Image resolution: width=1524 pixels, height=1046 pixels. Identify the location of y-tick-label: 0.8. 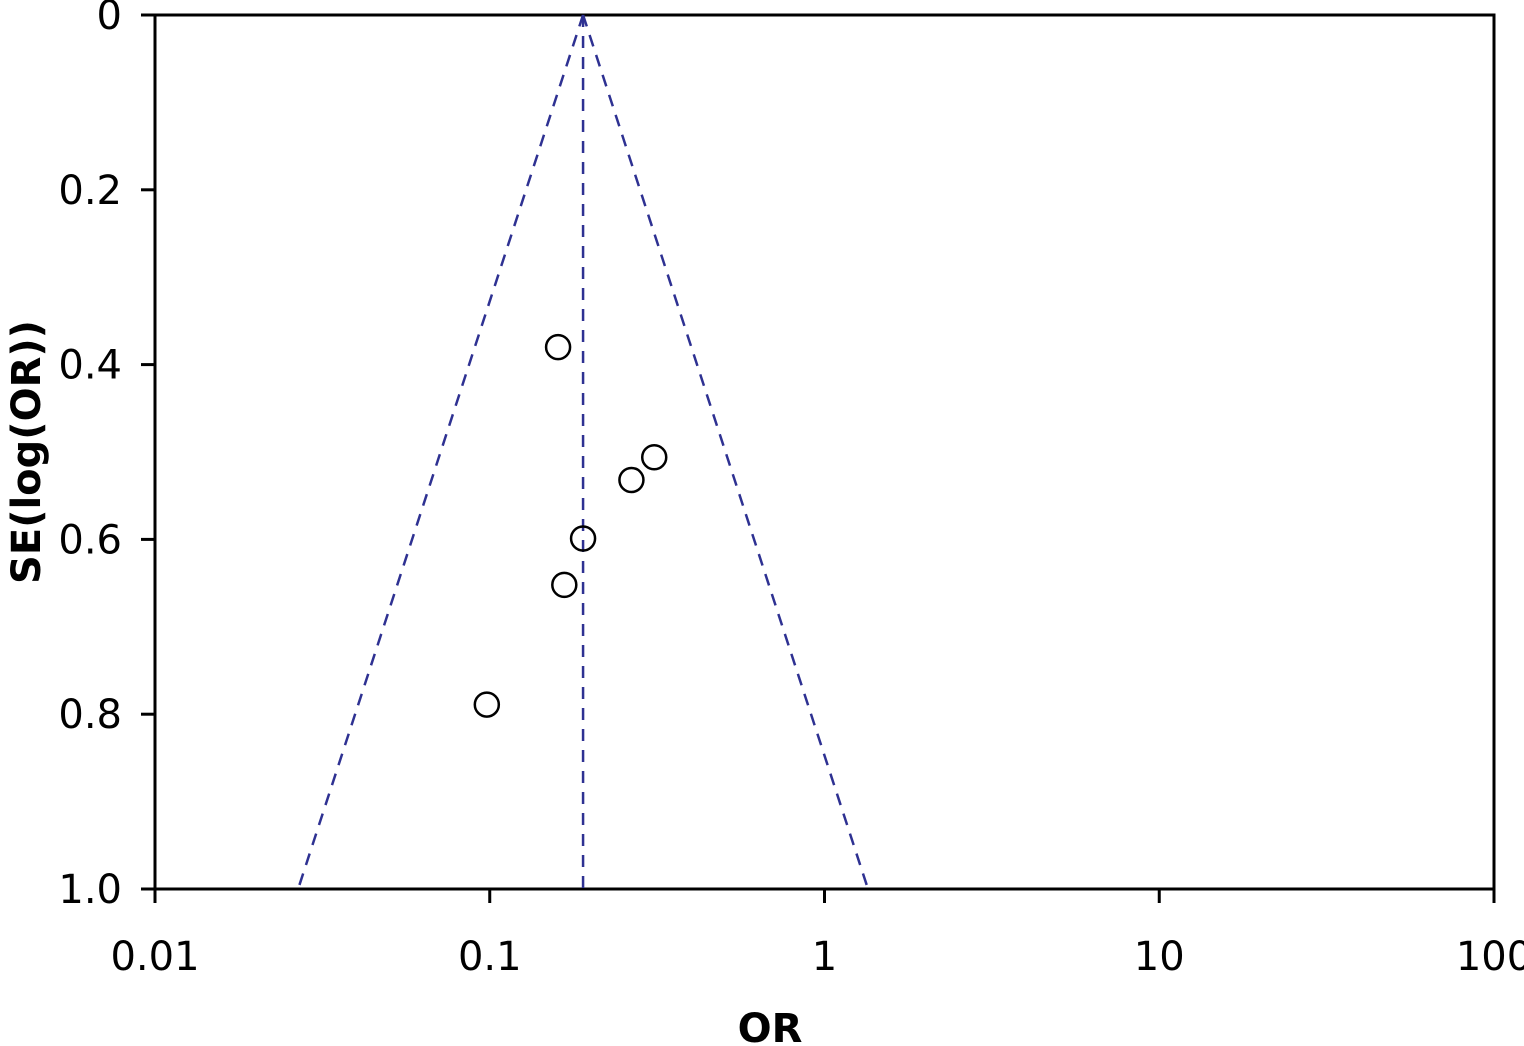
(90, 715).